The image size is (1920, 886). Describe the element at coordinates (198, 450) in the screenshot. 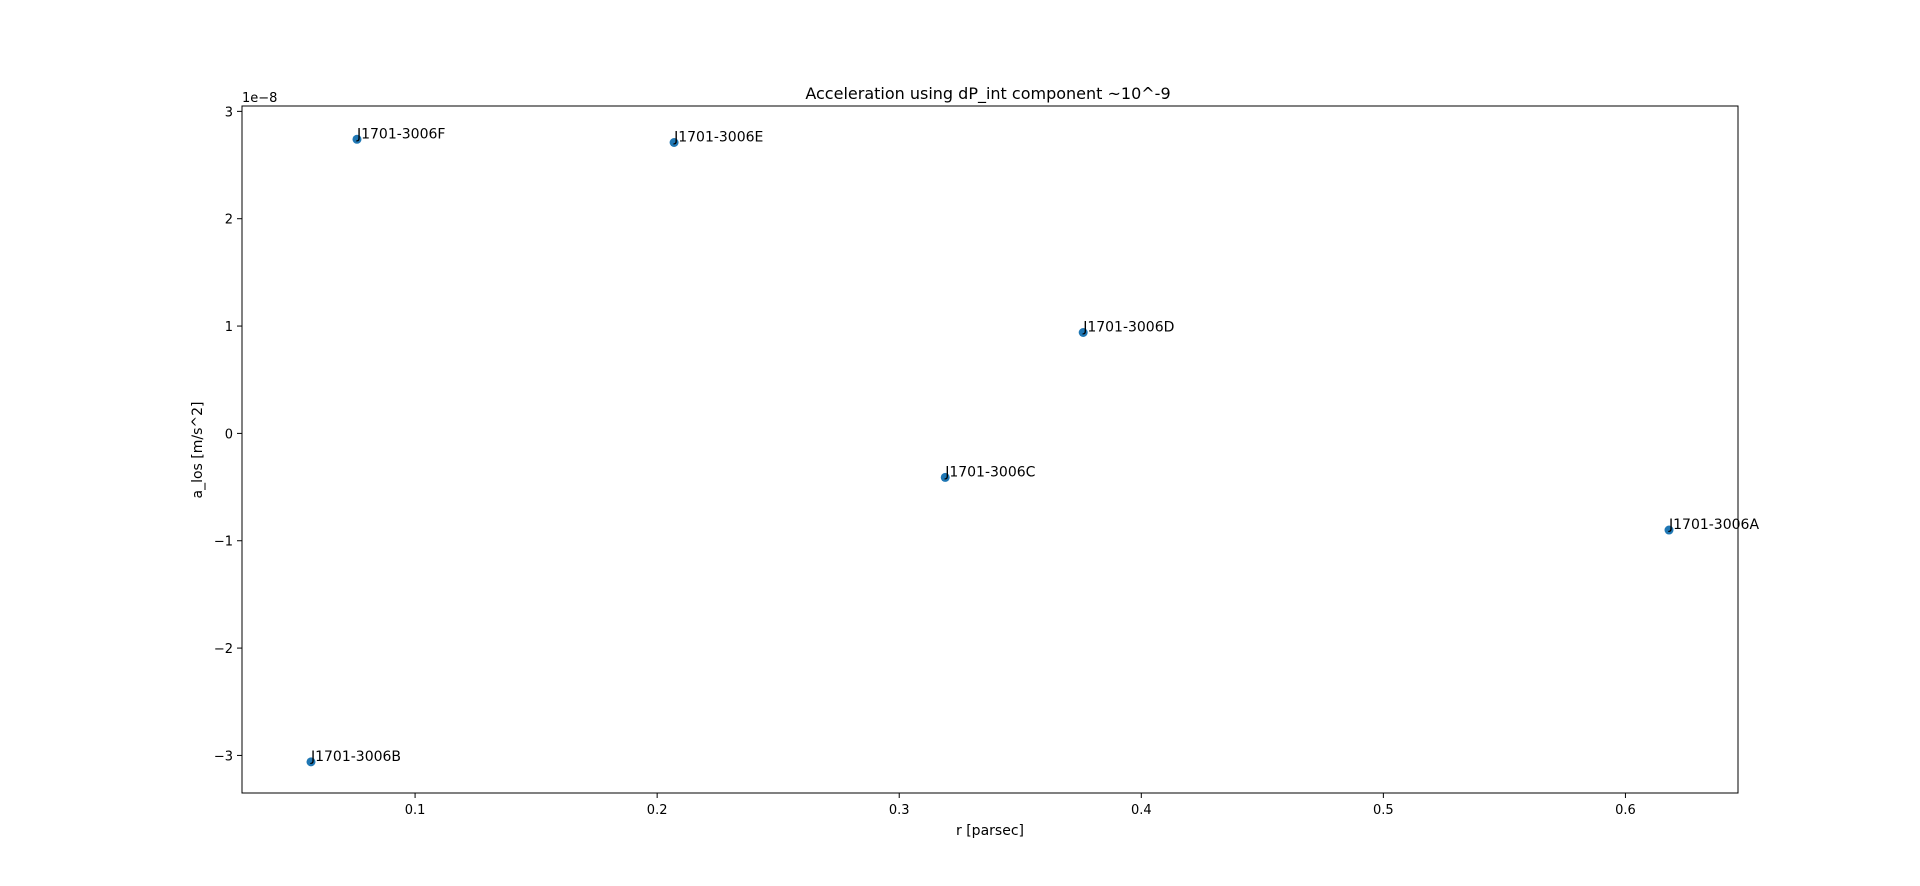

I see `y-axis-label: a_los [m/s^2]` at that location.